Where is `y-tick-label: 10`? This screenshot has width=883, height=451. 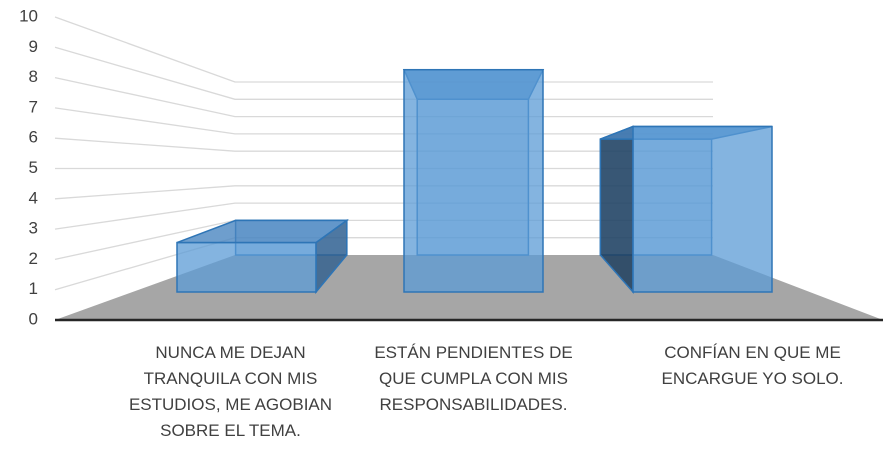
y-tick-label: 10 is located at coordinates (28, 15).